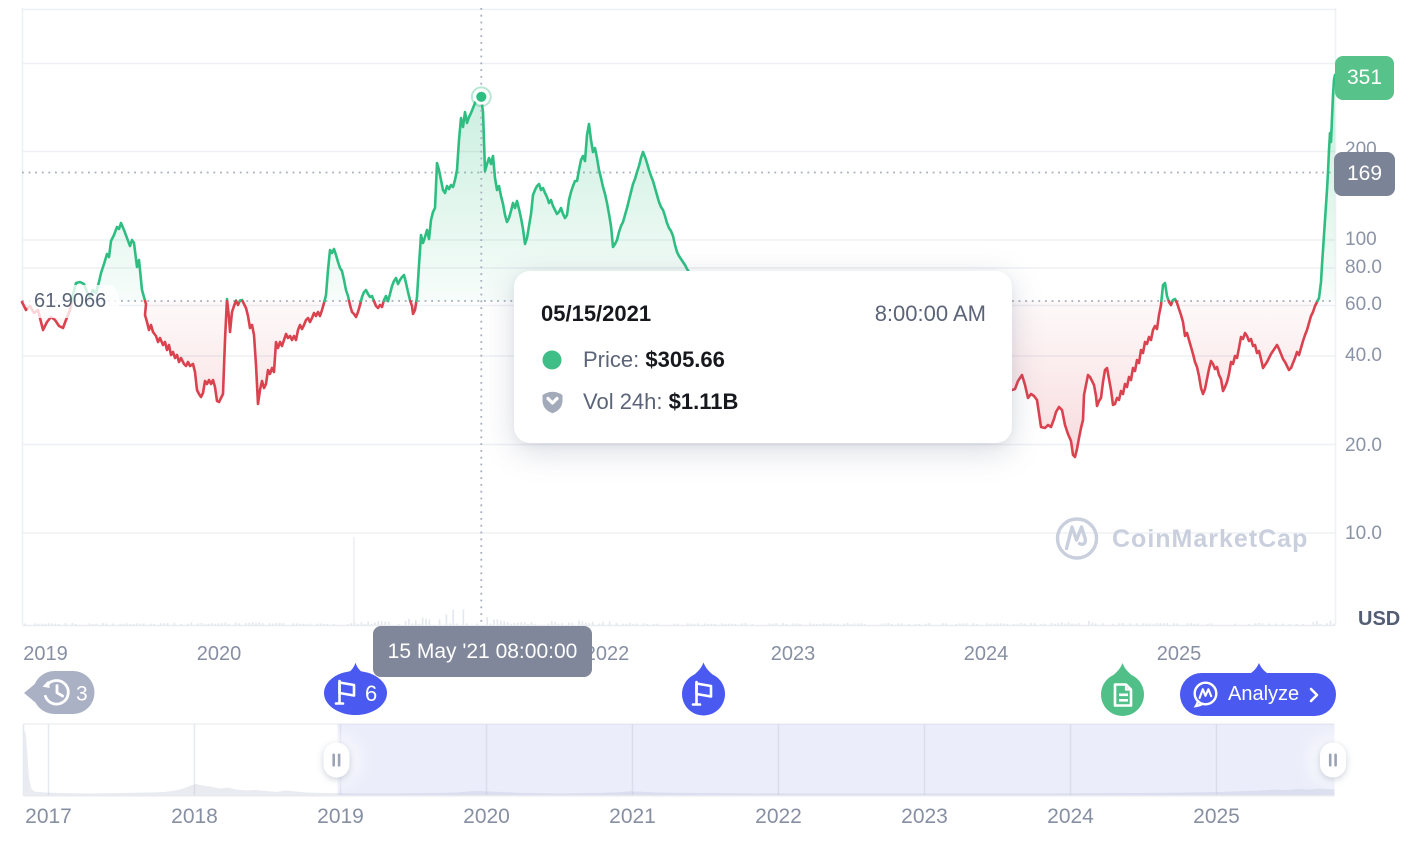 The image size is (1418, 842). Describe the element at coordinates (371, 693) in the screenshot. I see `svg-text: 6` at that location.